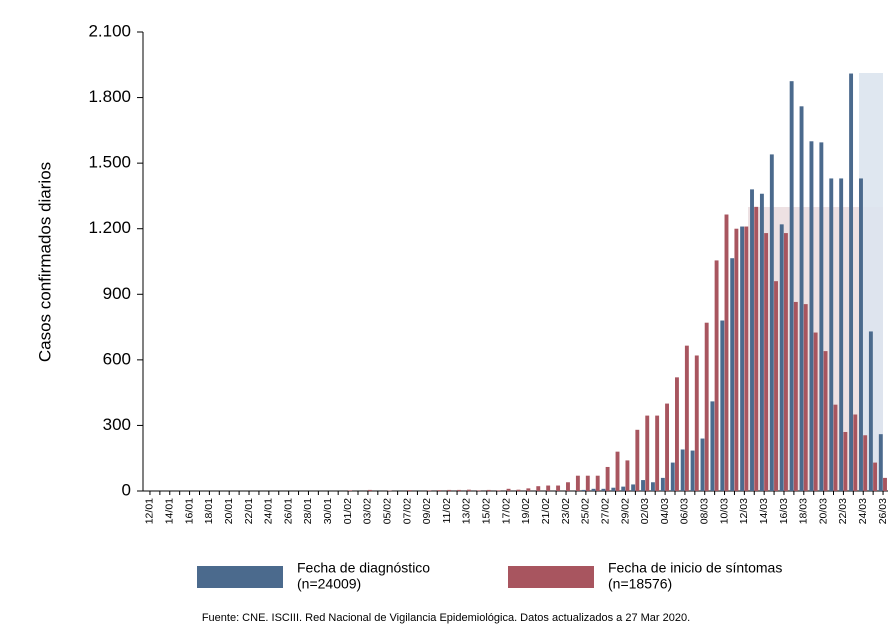  I want to click on x-tick-label: 24/03, so click(863, 511).